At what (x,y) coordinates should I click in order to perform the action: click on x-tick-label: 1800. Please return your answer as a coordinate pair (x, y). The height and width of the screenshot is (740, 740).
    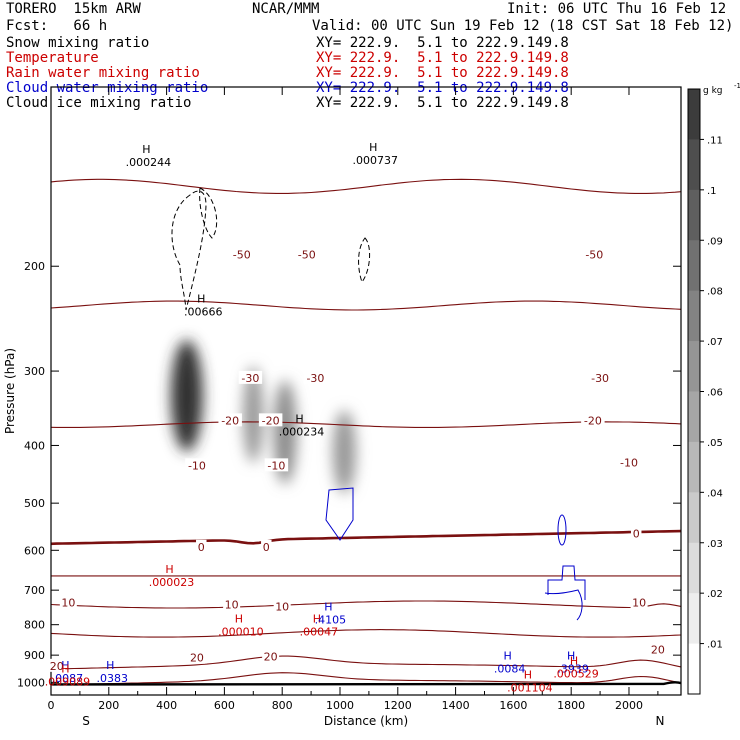
    Looking at the image, I should click on (571, 705).